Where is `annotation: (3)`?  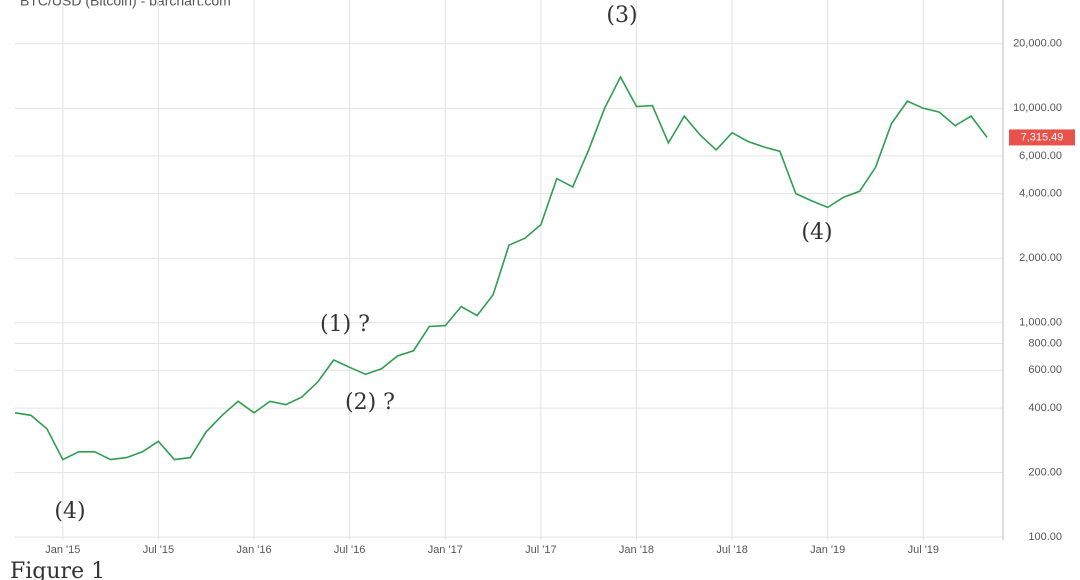
annotation: (3) is located at coordinates (621, 15).